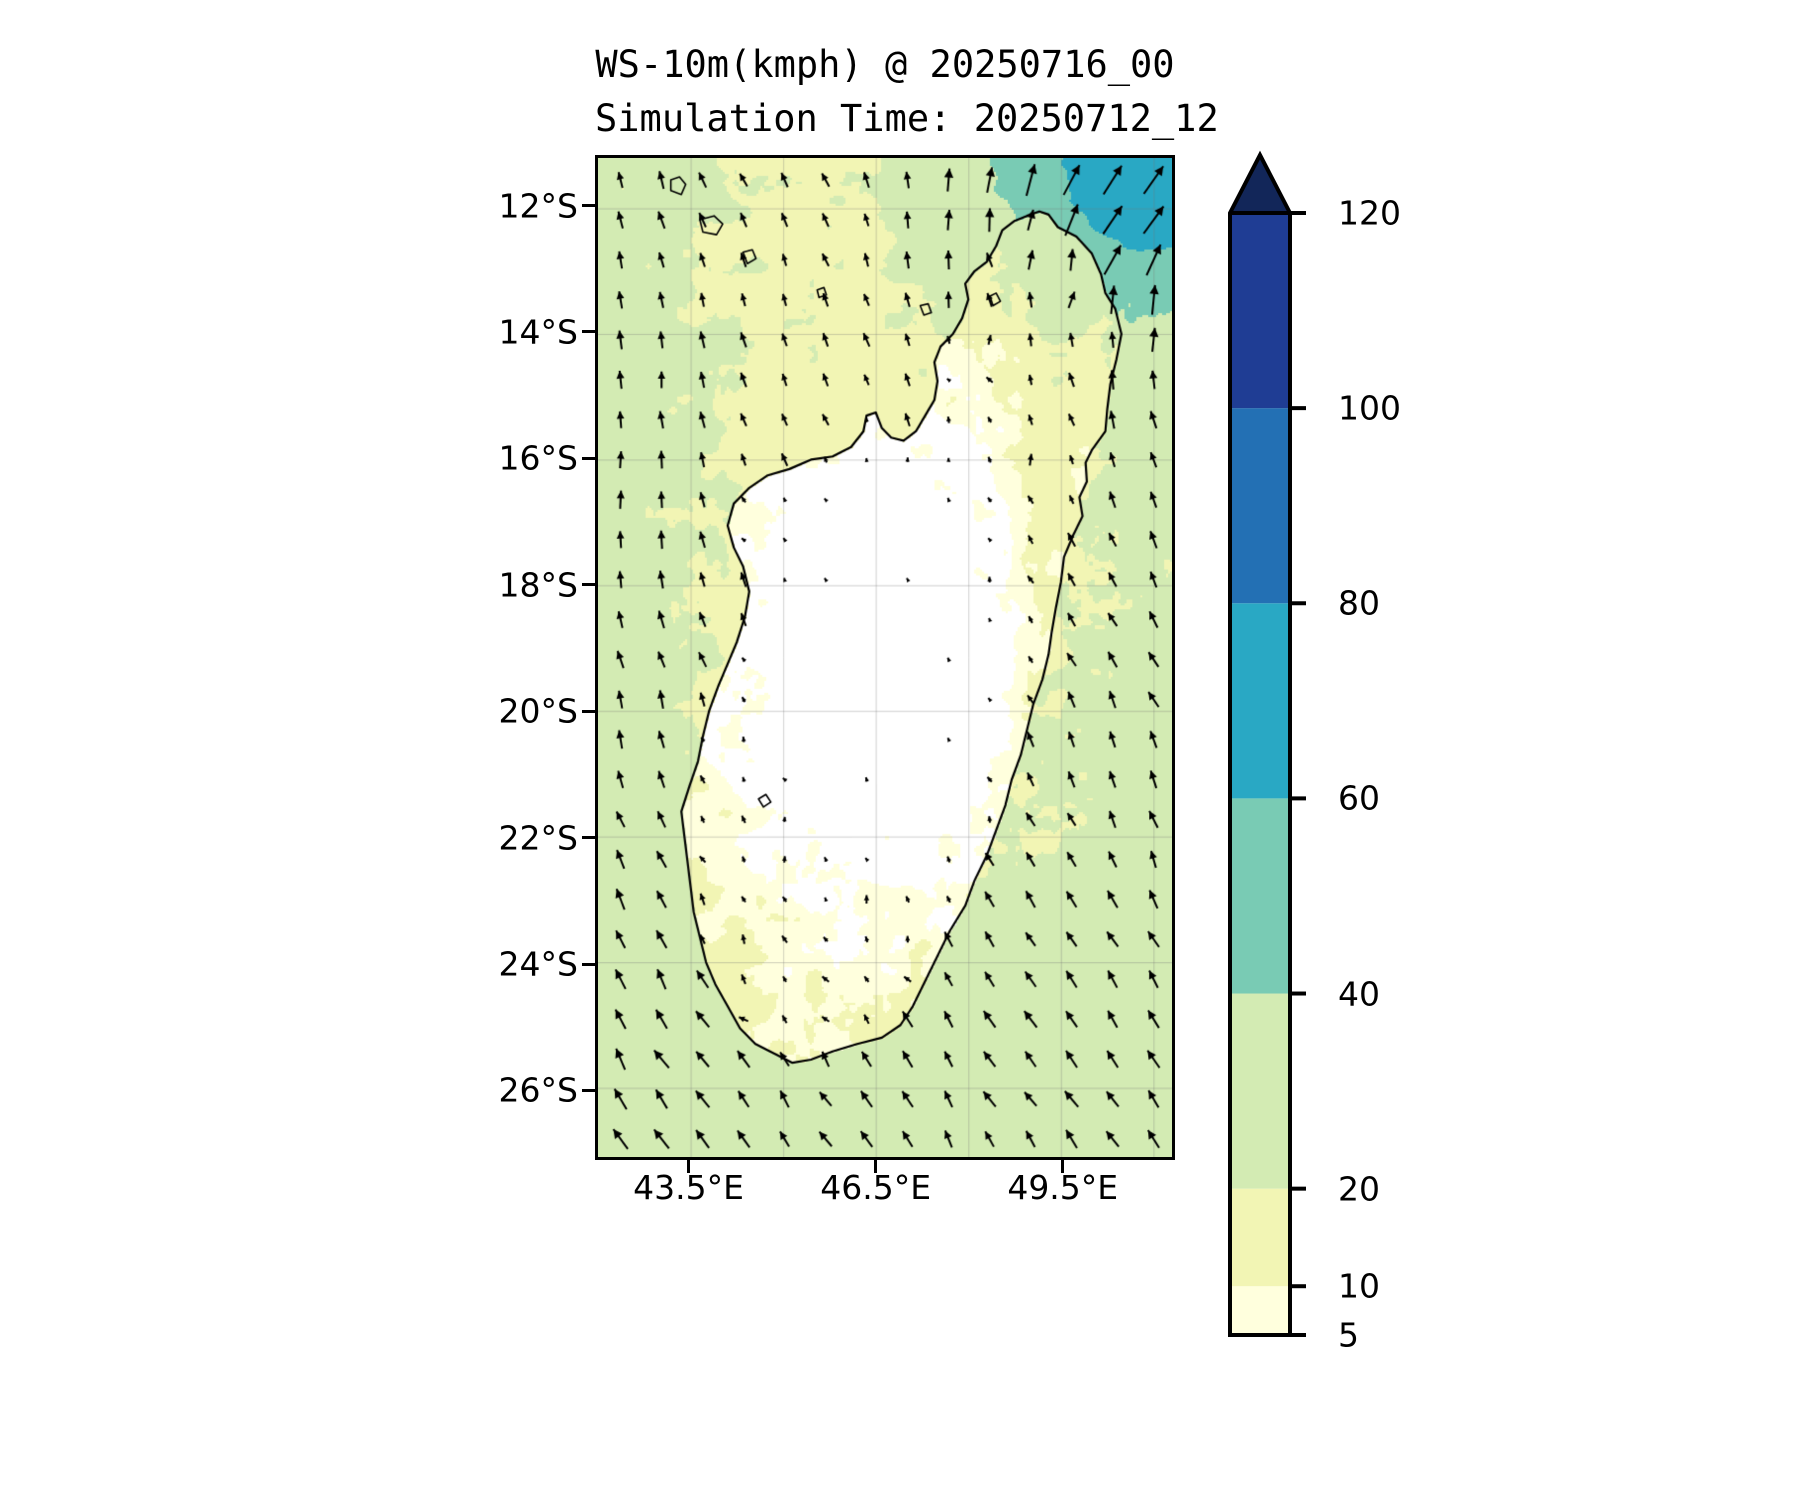 The width and height of the screenshot is (1800, 1500). I want to click on colorbar-tick-label: 20, so click(1359, 1189).